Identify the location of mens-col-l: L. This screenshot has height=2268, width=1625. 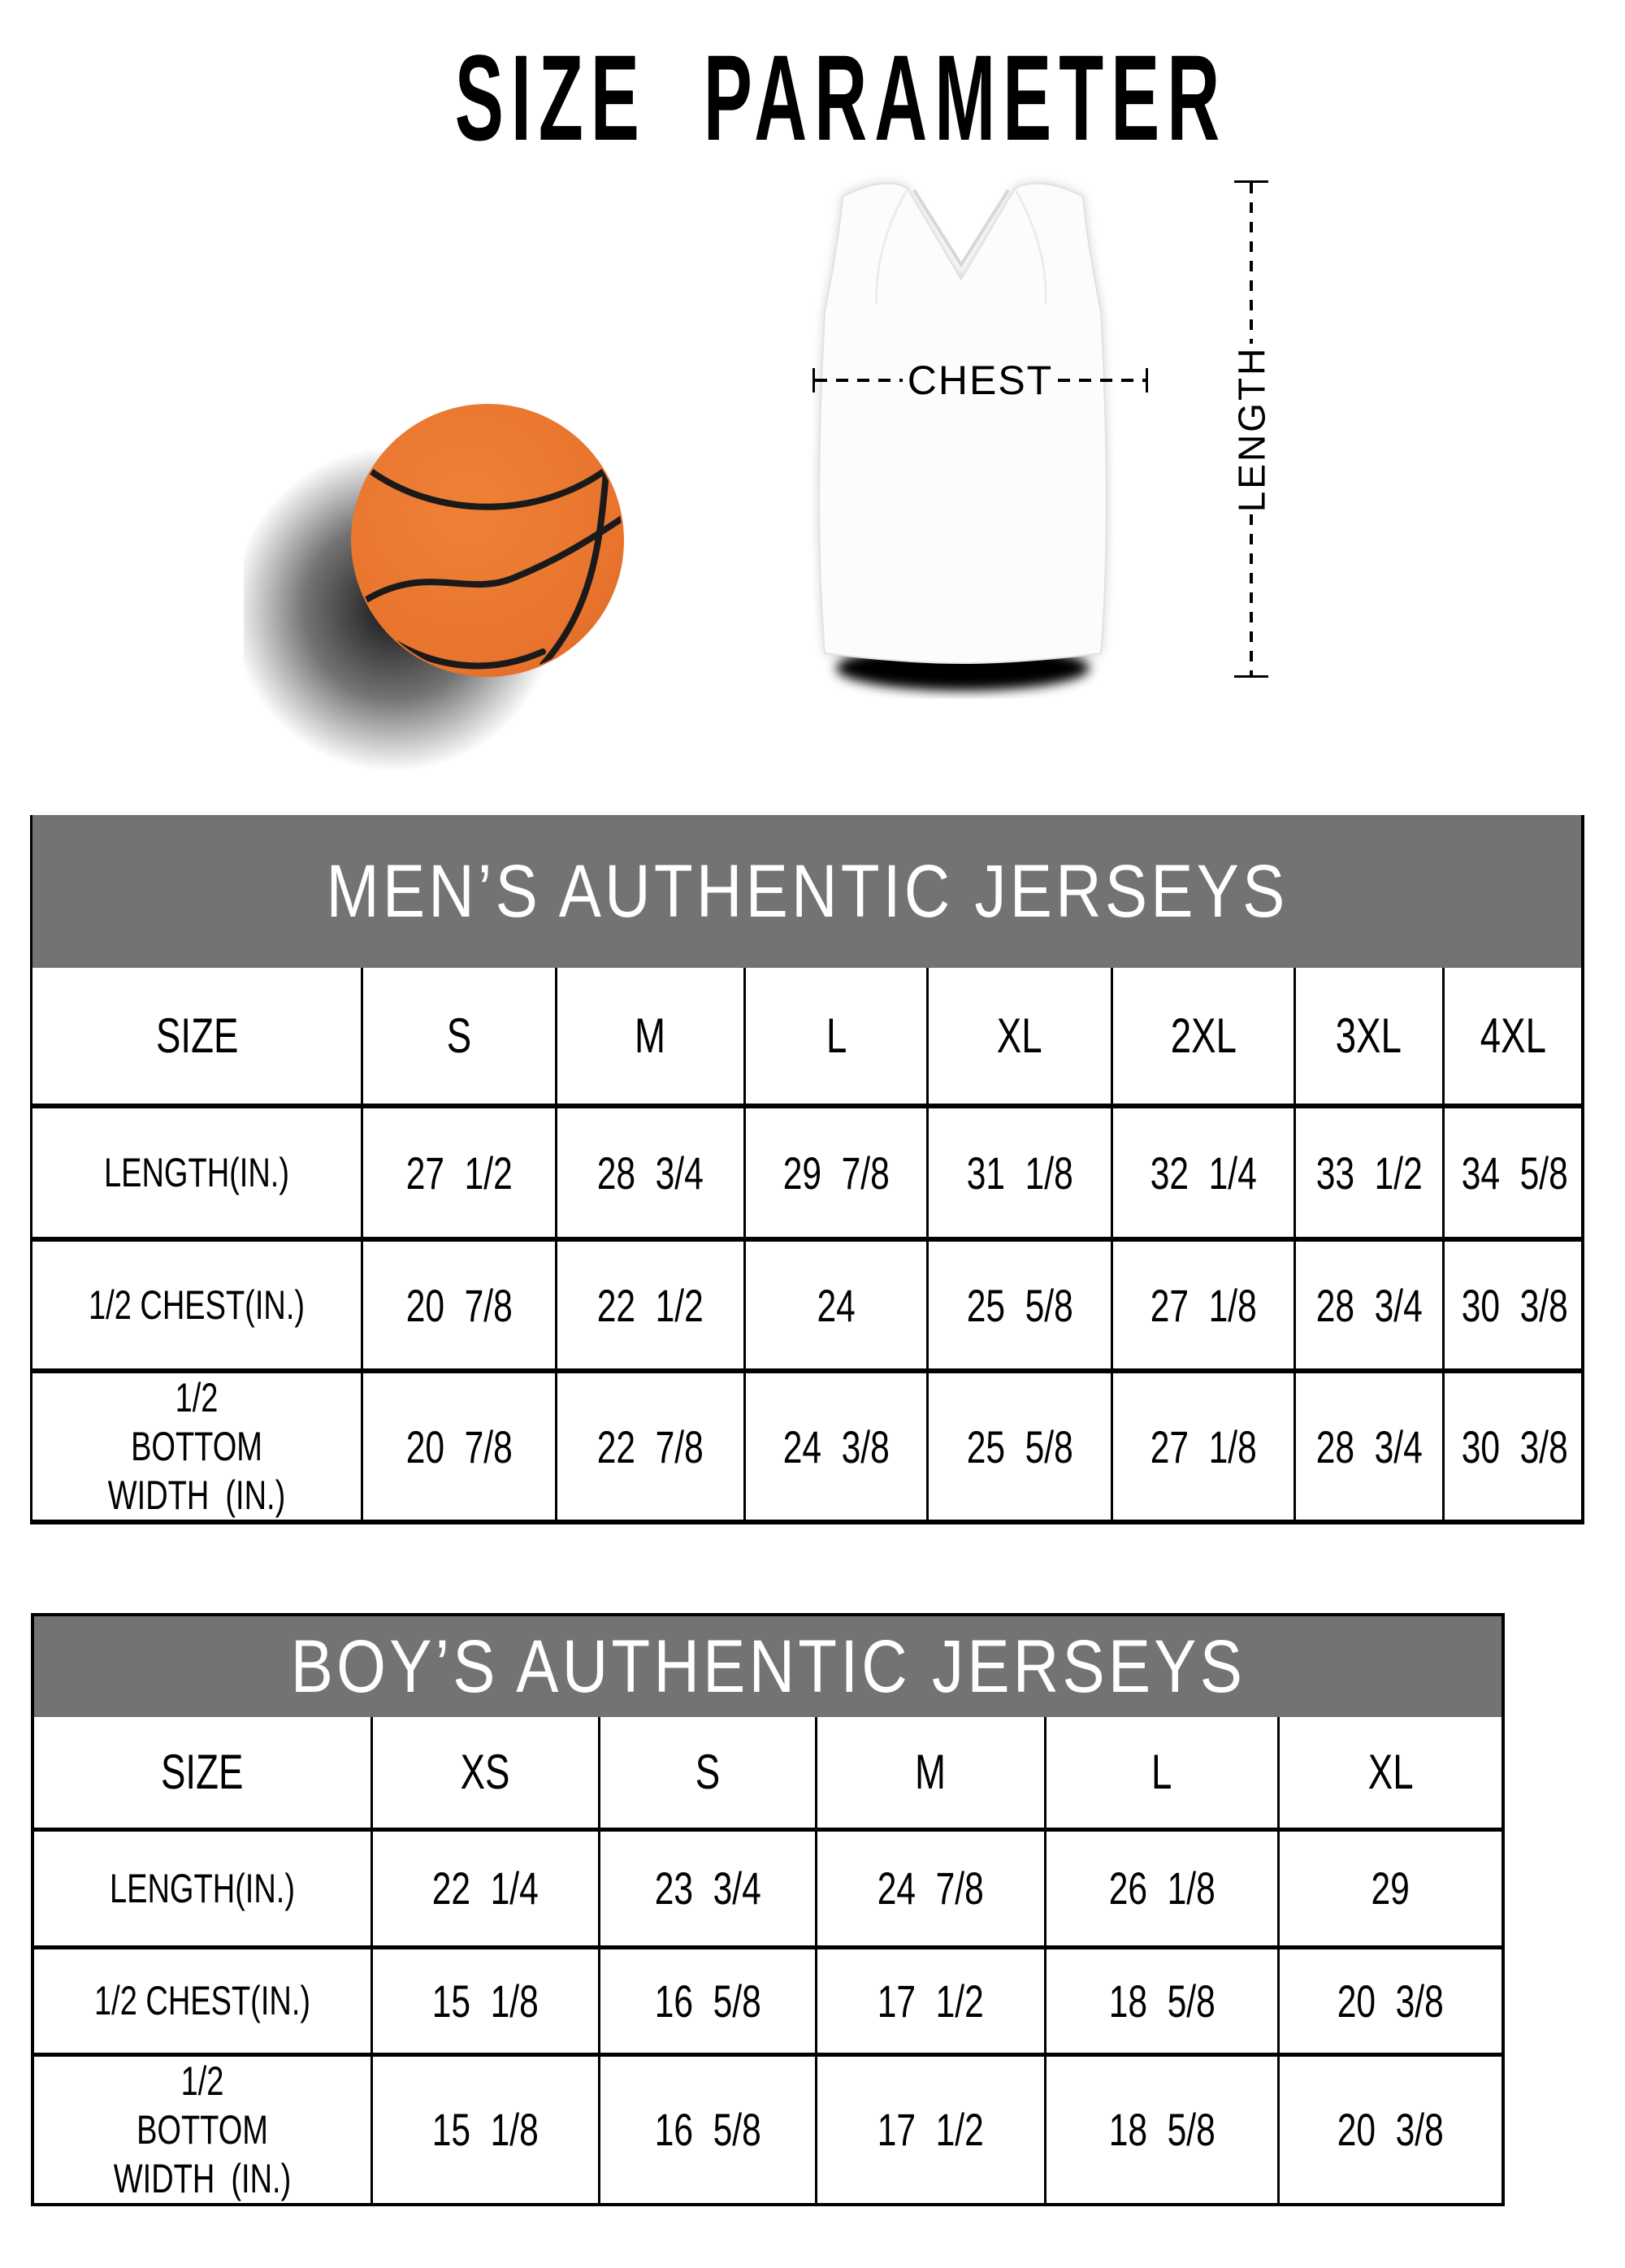
(835, 1037).